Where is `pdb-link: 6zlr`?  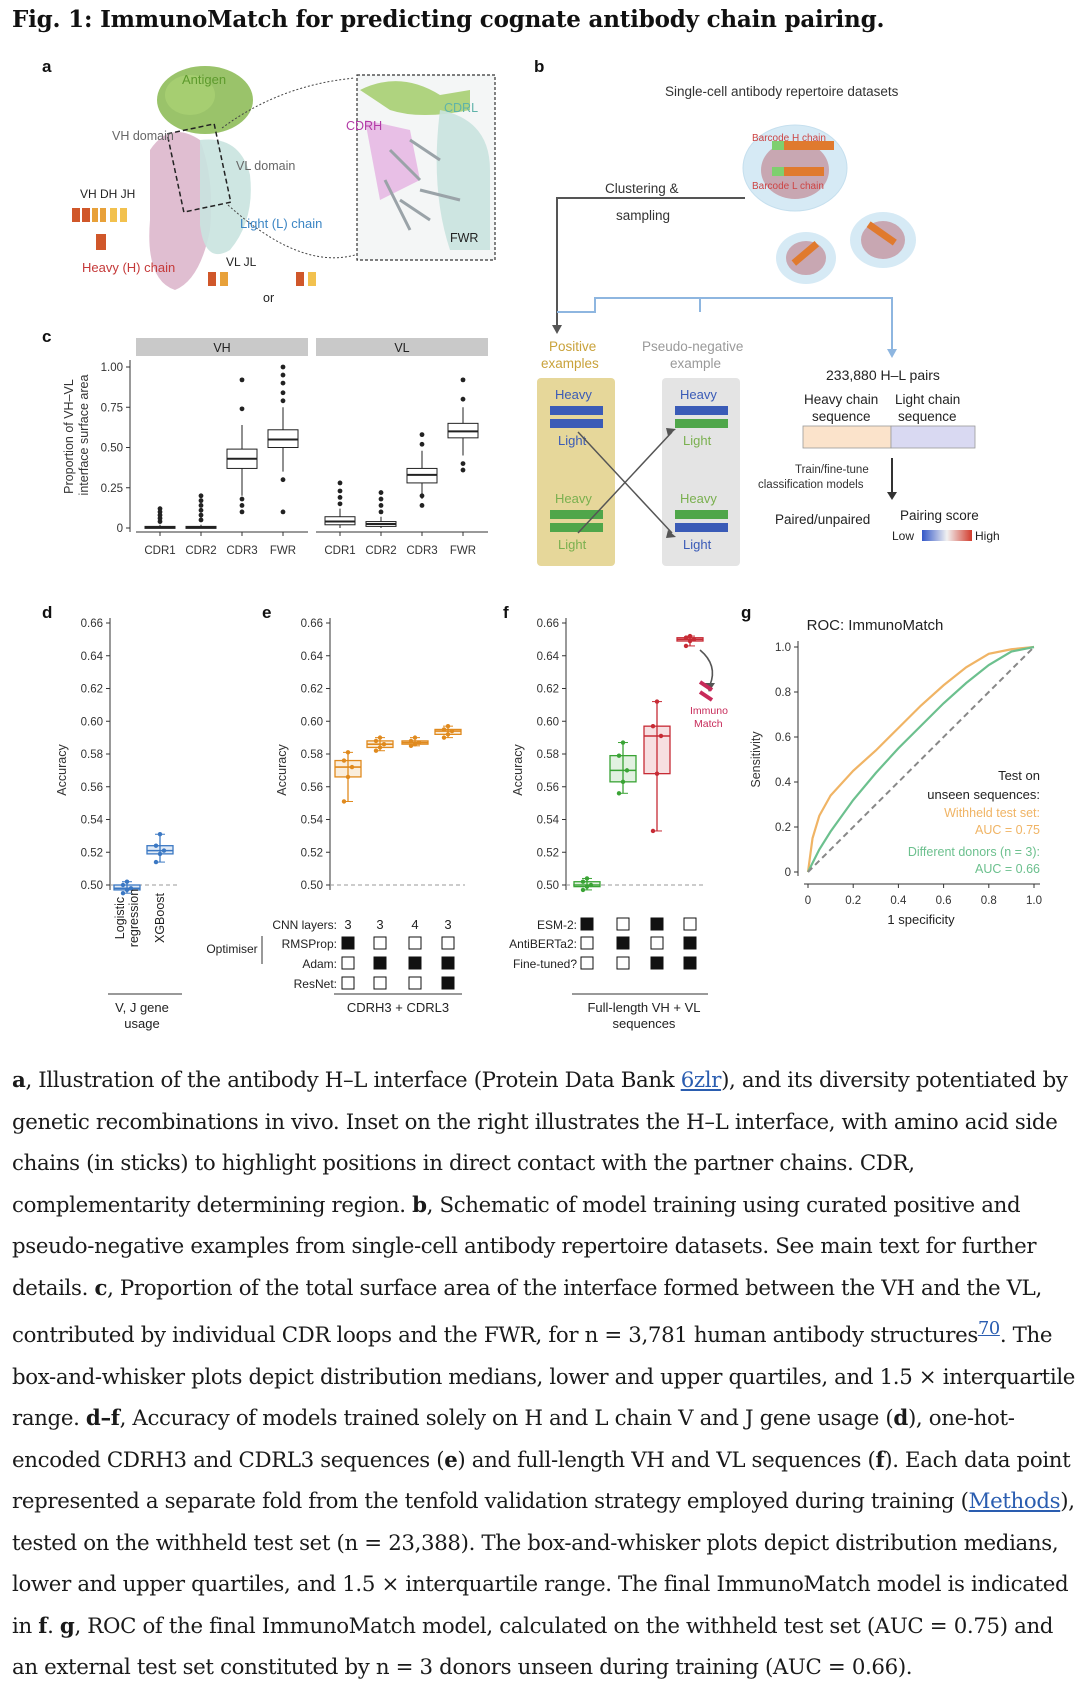
pdb-link: 6zlr is located at coordinates (701, 1080).